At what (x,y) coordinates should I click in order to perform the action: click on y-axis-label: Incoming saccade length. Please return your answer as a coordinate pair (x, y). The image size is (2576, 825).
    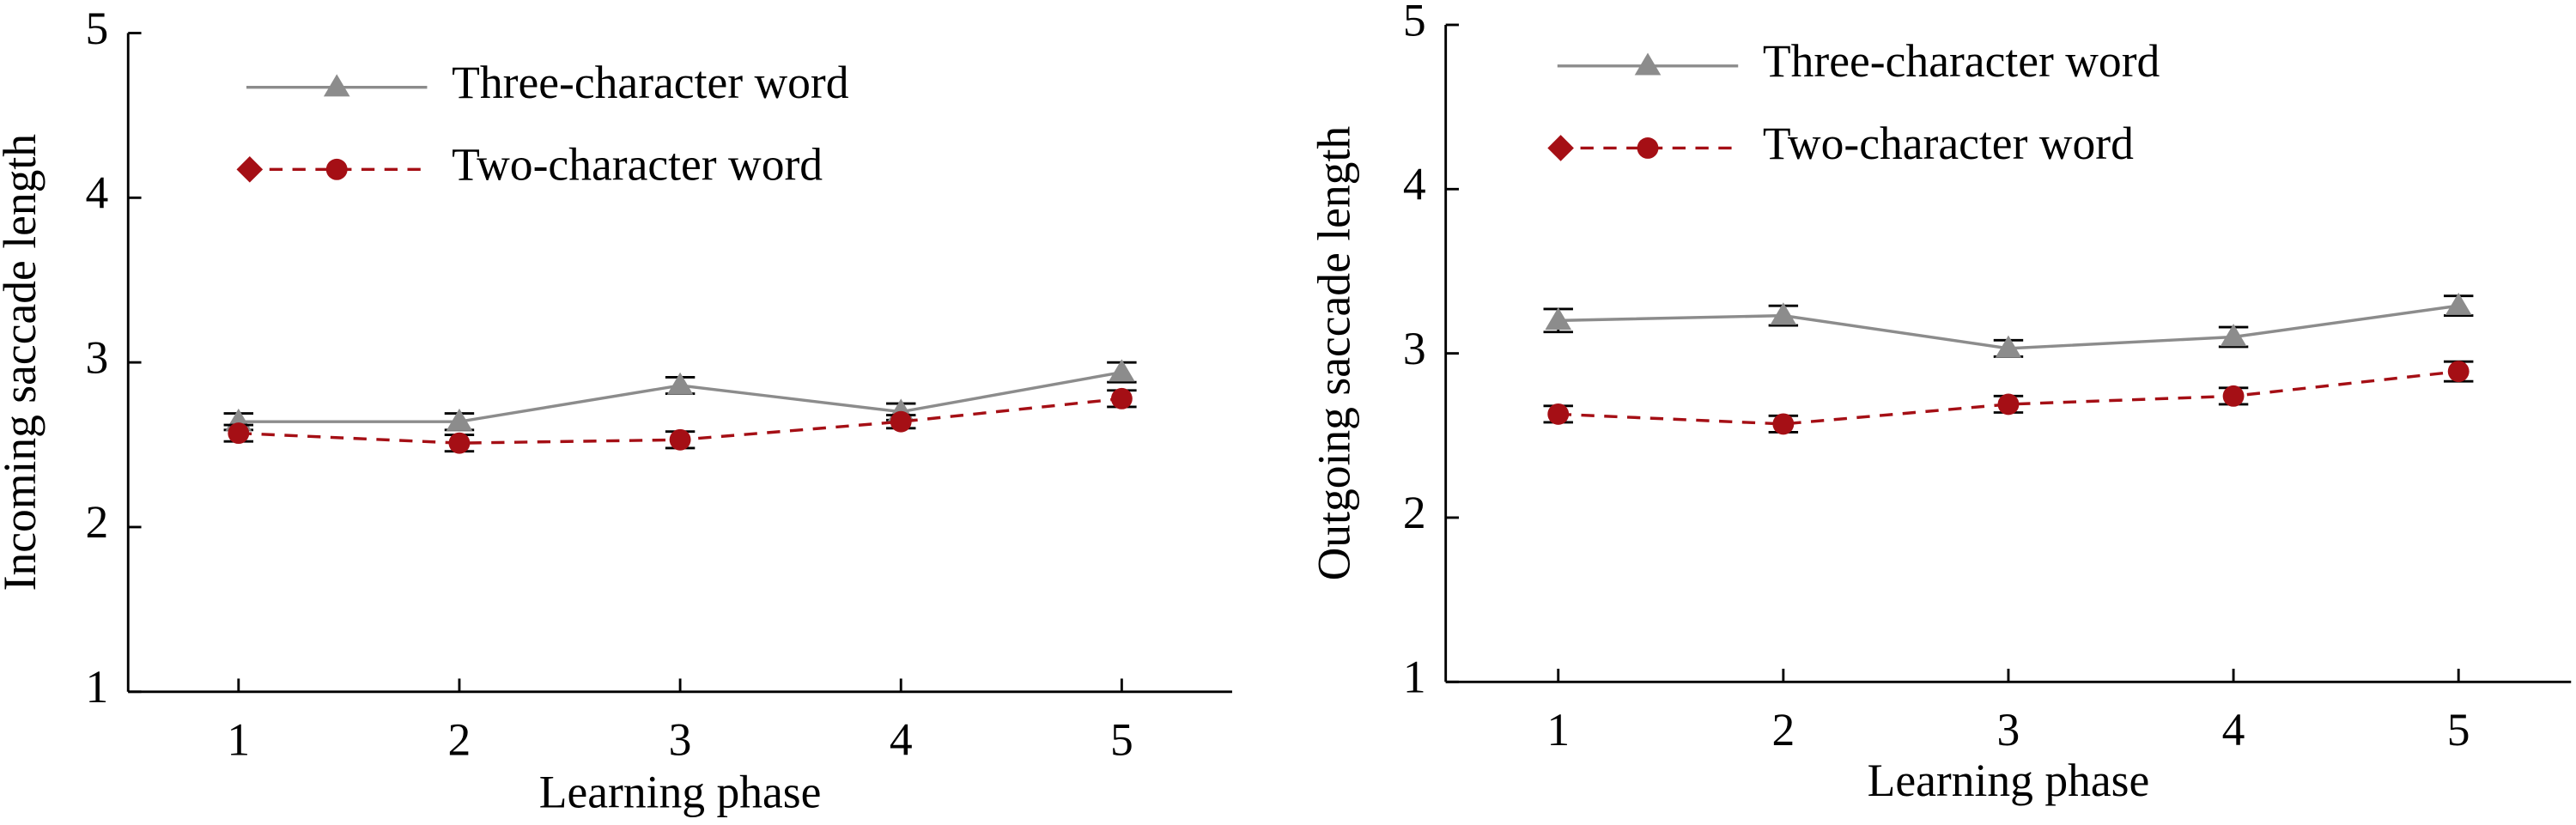
    Looking at the image, I should click on (23, 362).